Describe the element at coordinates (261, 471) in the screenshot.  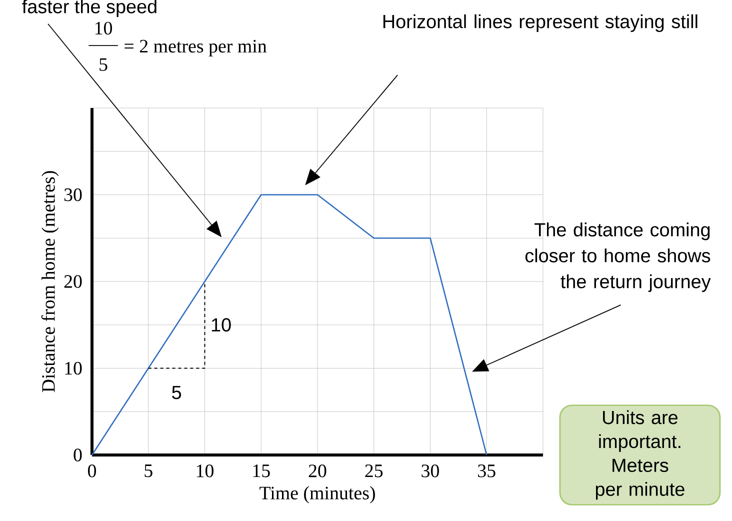
I see `x-tick-label: 15` at that location.